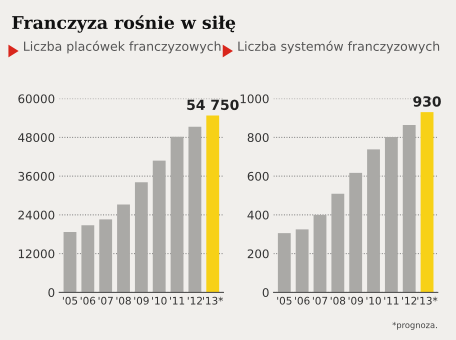 This screenshot has width=456, height=340. What do you see at coordinates (213, 105) in the screenshot?
I see `data-label: 54 750` at bounding box center [213, 105].